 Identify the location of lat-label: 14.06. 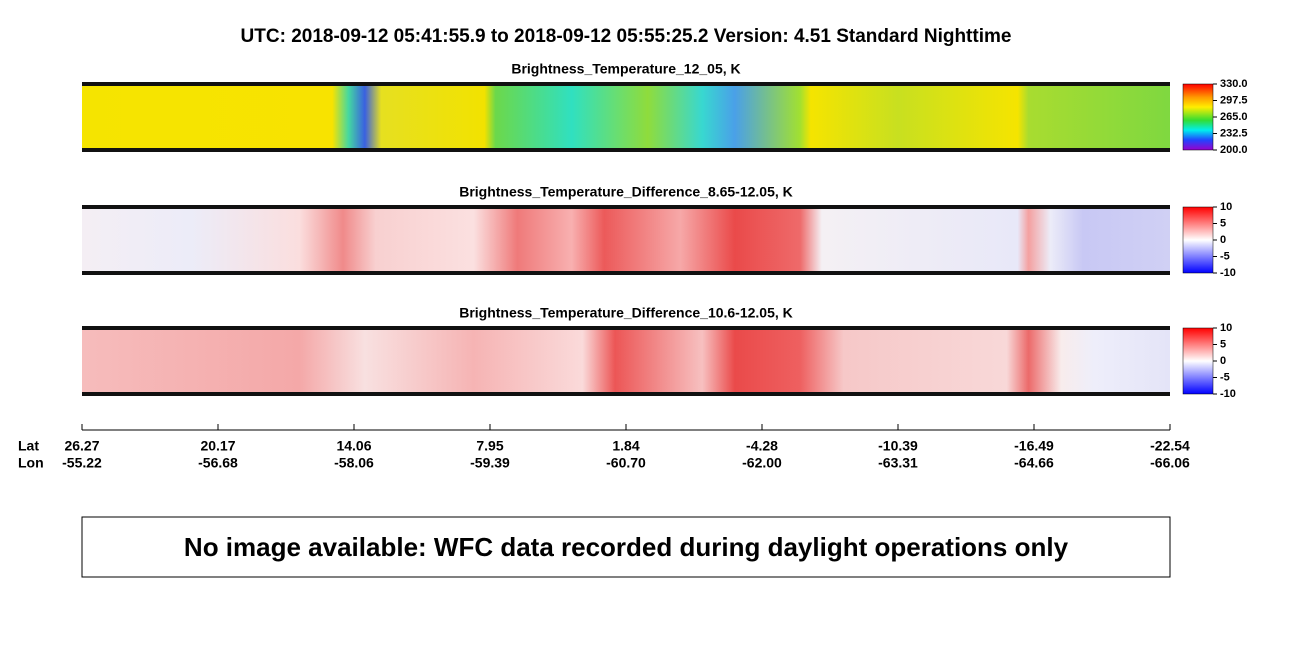
(353, 446).